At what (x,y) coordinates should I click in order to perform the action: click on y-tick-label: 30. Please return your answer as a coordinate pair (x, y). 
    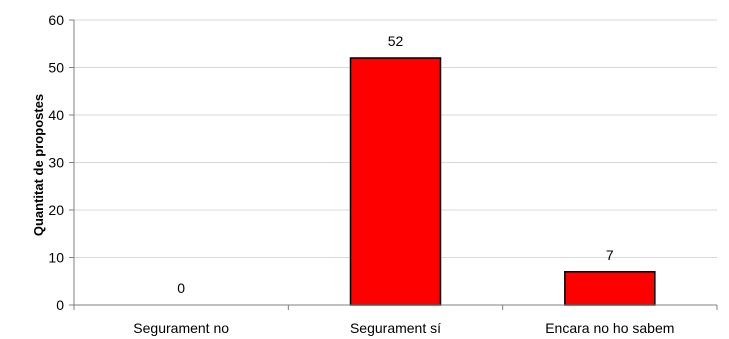
    Looking at the image, I should click on (56, 163).